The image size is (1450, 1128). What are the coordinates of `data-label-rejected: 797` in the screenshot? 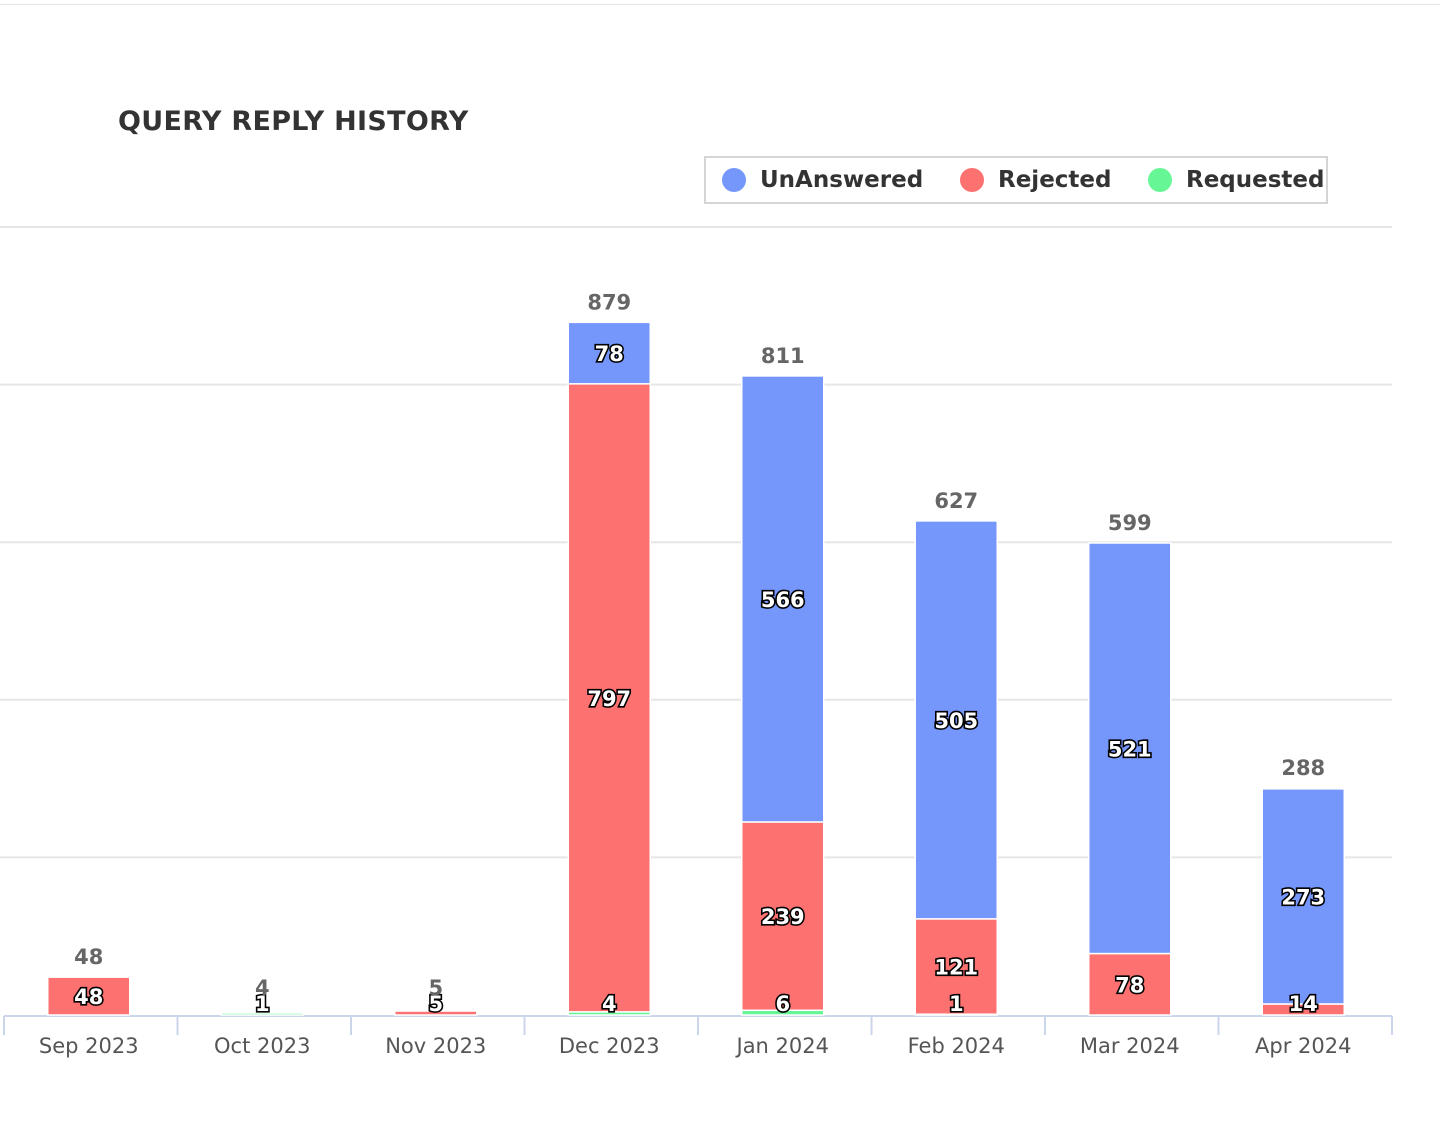 It's located at (609, 699).